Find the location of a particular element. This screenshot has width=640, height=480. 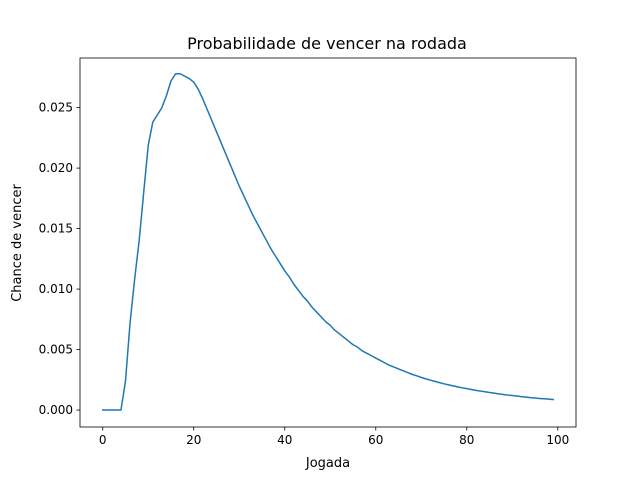

x-tick-label: 40 is located at coordinates (284, 440).